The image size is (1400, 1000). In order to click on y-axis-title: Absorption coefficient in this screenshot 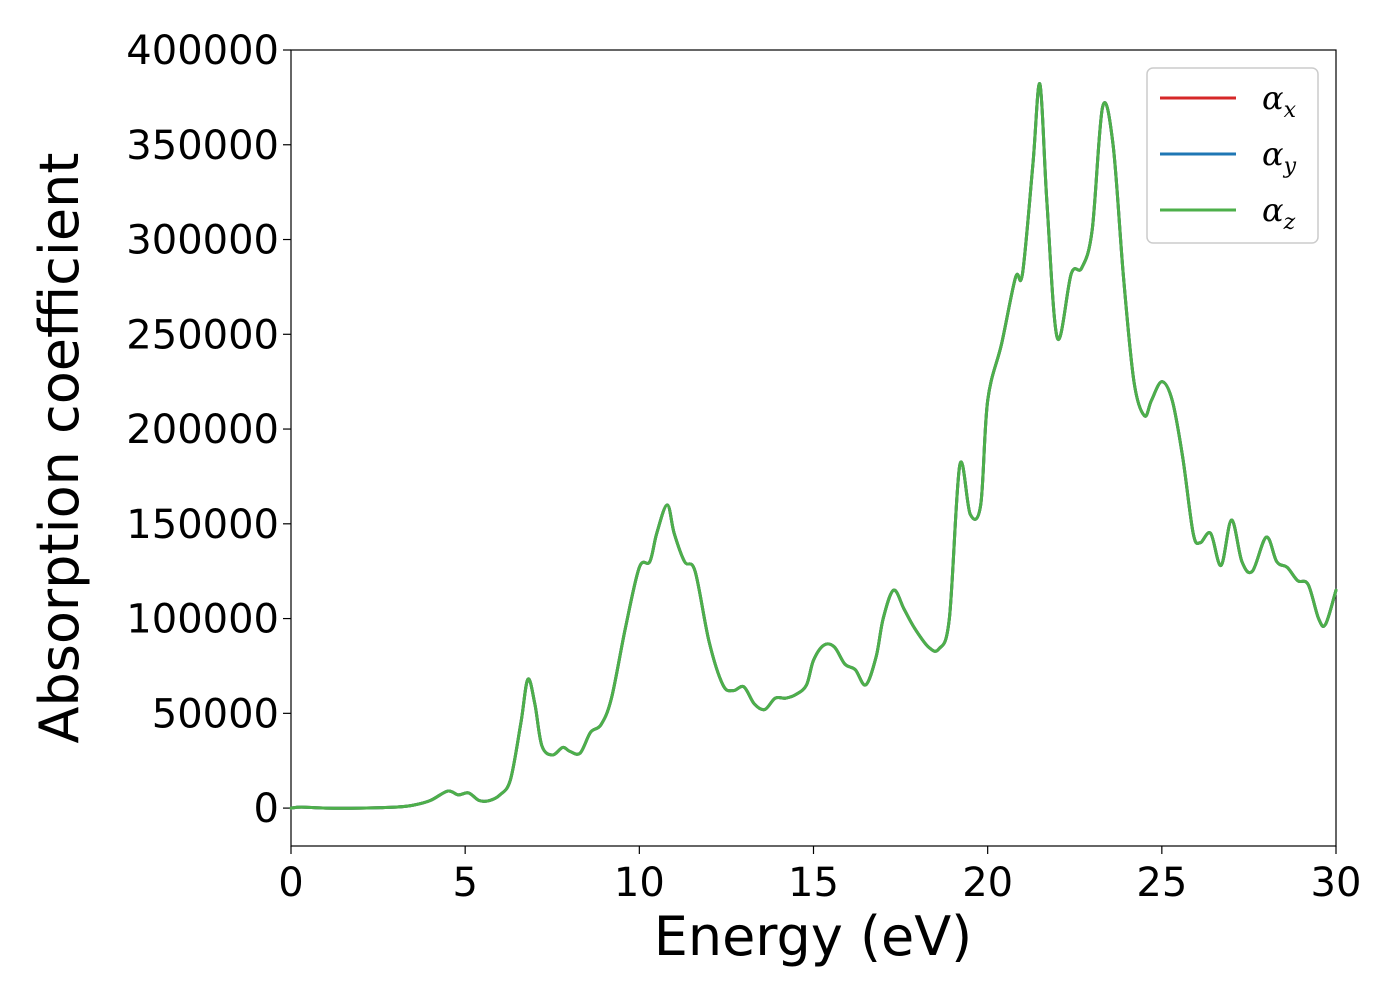, I will do `click(59, 448)`.